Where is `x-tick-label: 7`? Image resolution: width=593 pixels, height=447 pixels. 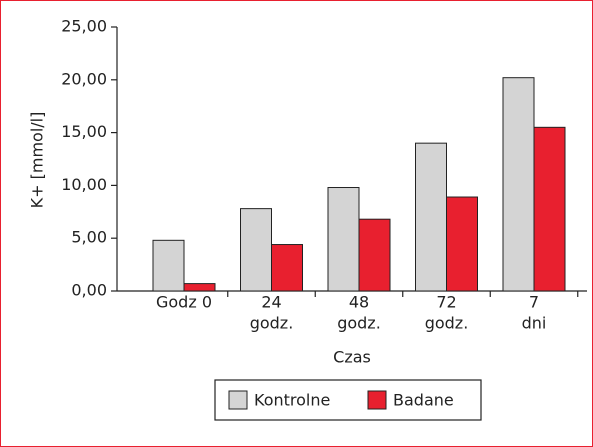
x-tick-label: 7 is located at coordinates (534, 302).